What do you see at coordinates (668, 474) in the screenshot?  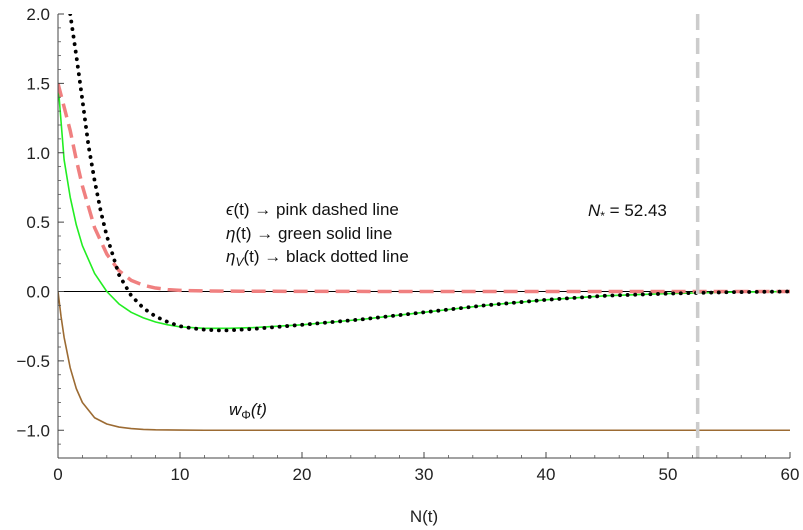 I see `x-tick-label: 50` at bounding box center [668, 474].